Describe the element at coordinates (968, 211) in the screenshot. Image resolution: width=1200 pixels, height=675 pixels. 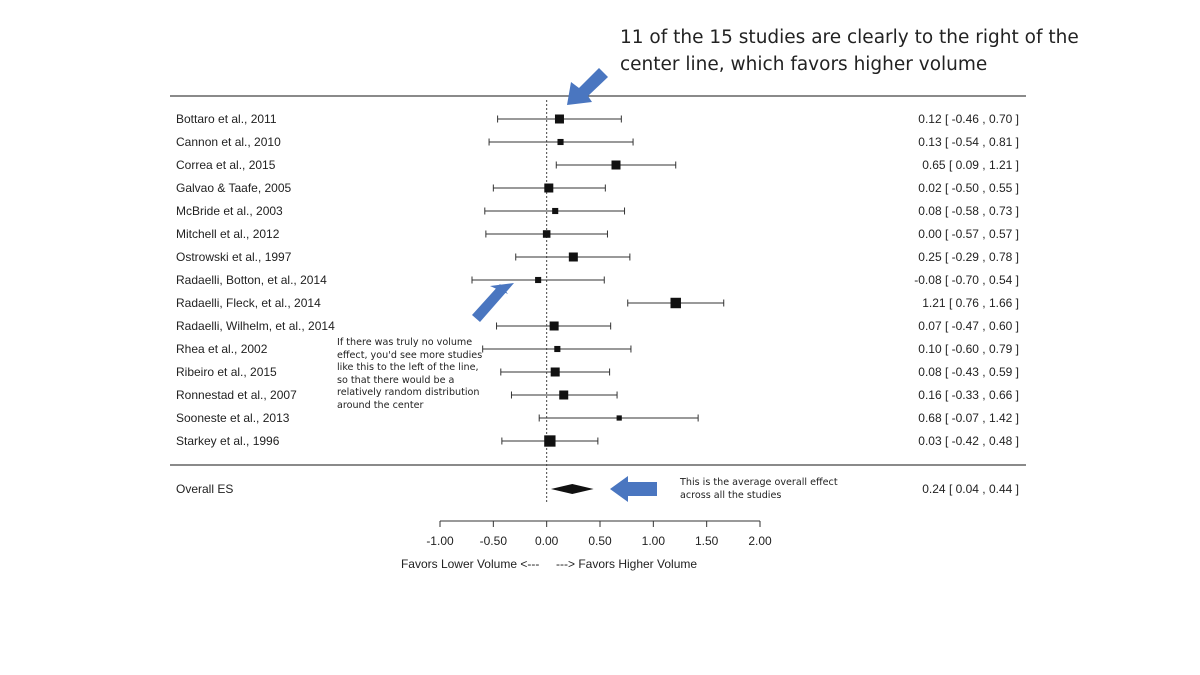
I see `ci-text: 0.08 [ -0.58 , 0.73 ]` at that location.